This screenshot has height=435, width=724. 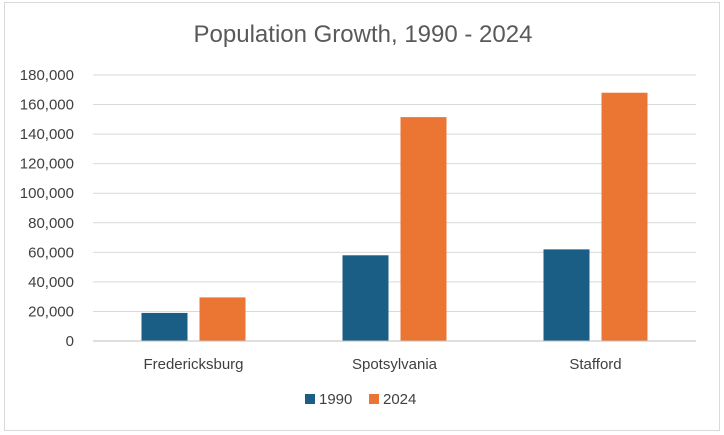 What do you see at coordinates (566, 295) in the screenshot?
I see `bar-stafford-1990` at bounding box center [566, 295].